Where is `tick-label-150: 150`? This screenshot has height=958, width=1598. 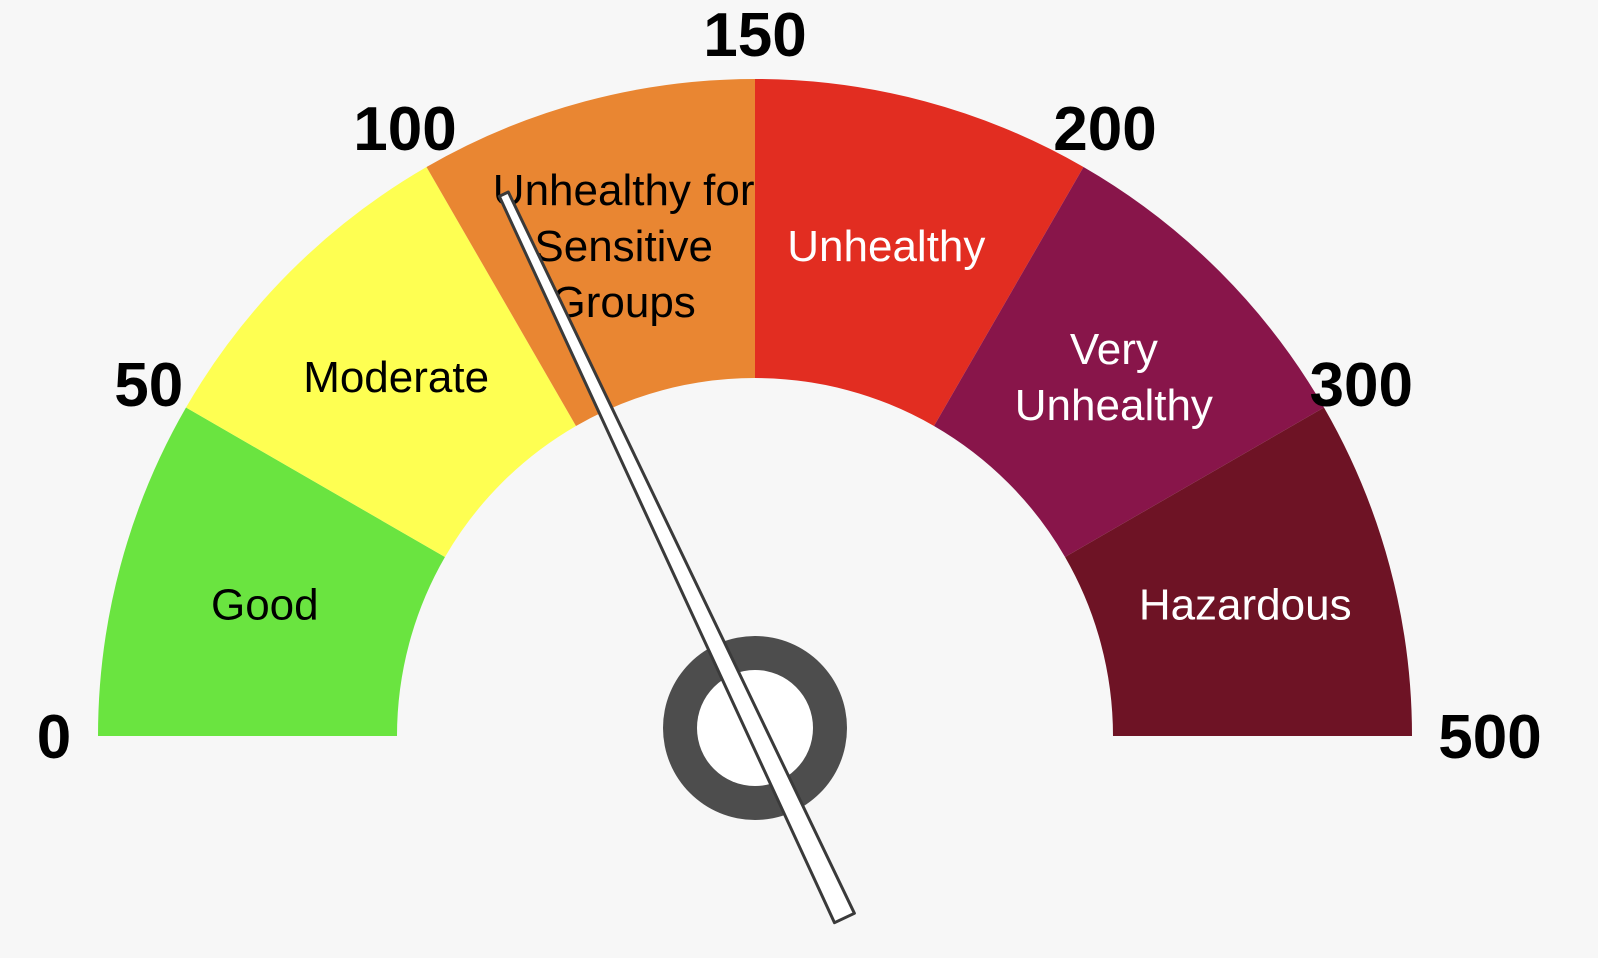 tick-label-150: 150 is located at coordinates (754, 35).